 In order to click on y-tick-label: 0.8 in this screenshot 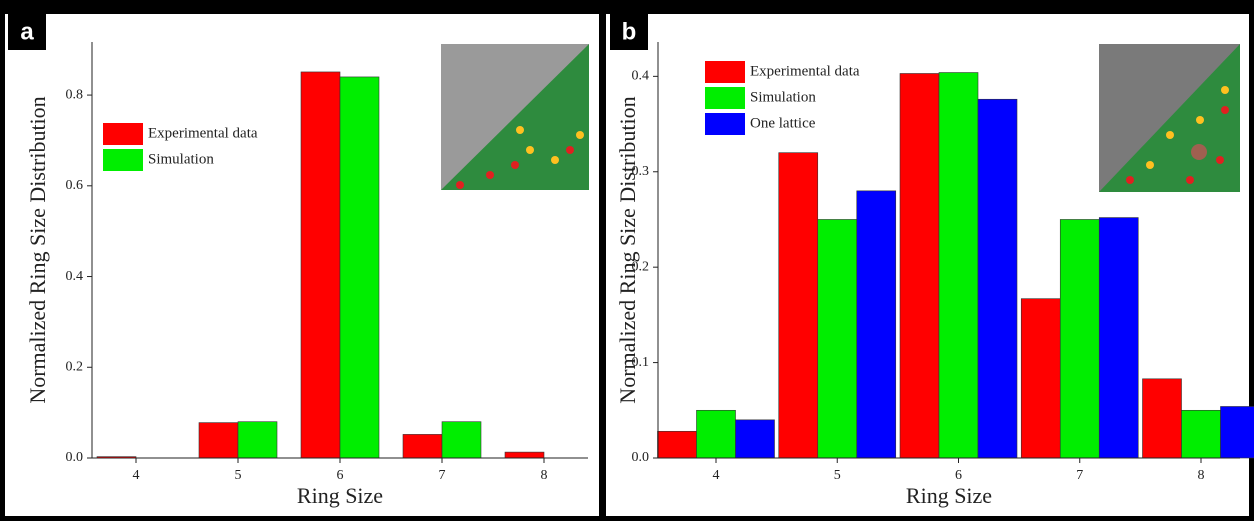, I will do `click(75, 94)`.